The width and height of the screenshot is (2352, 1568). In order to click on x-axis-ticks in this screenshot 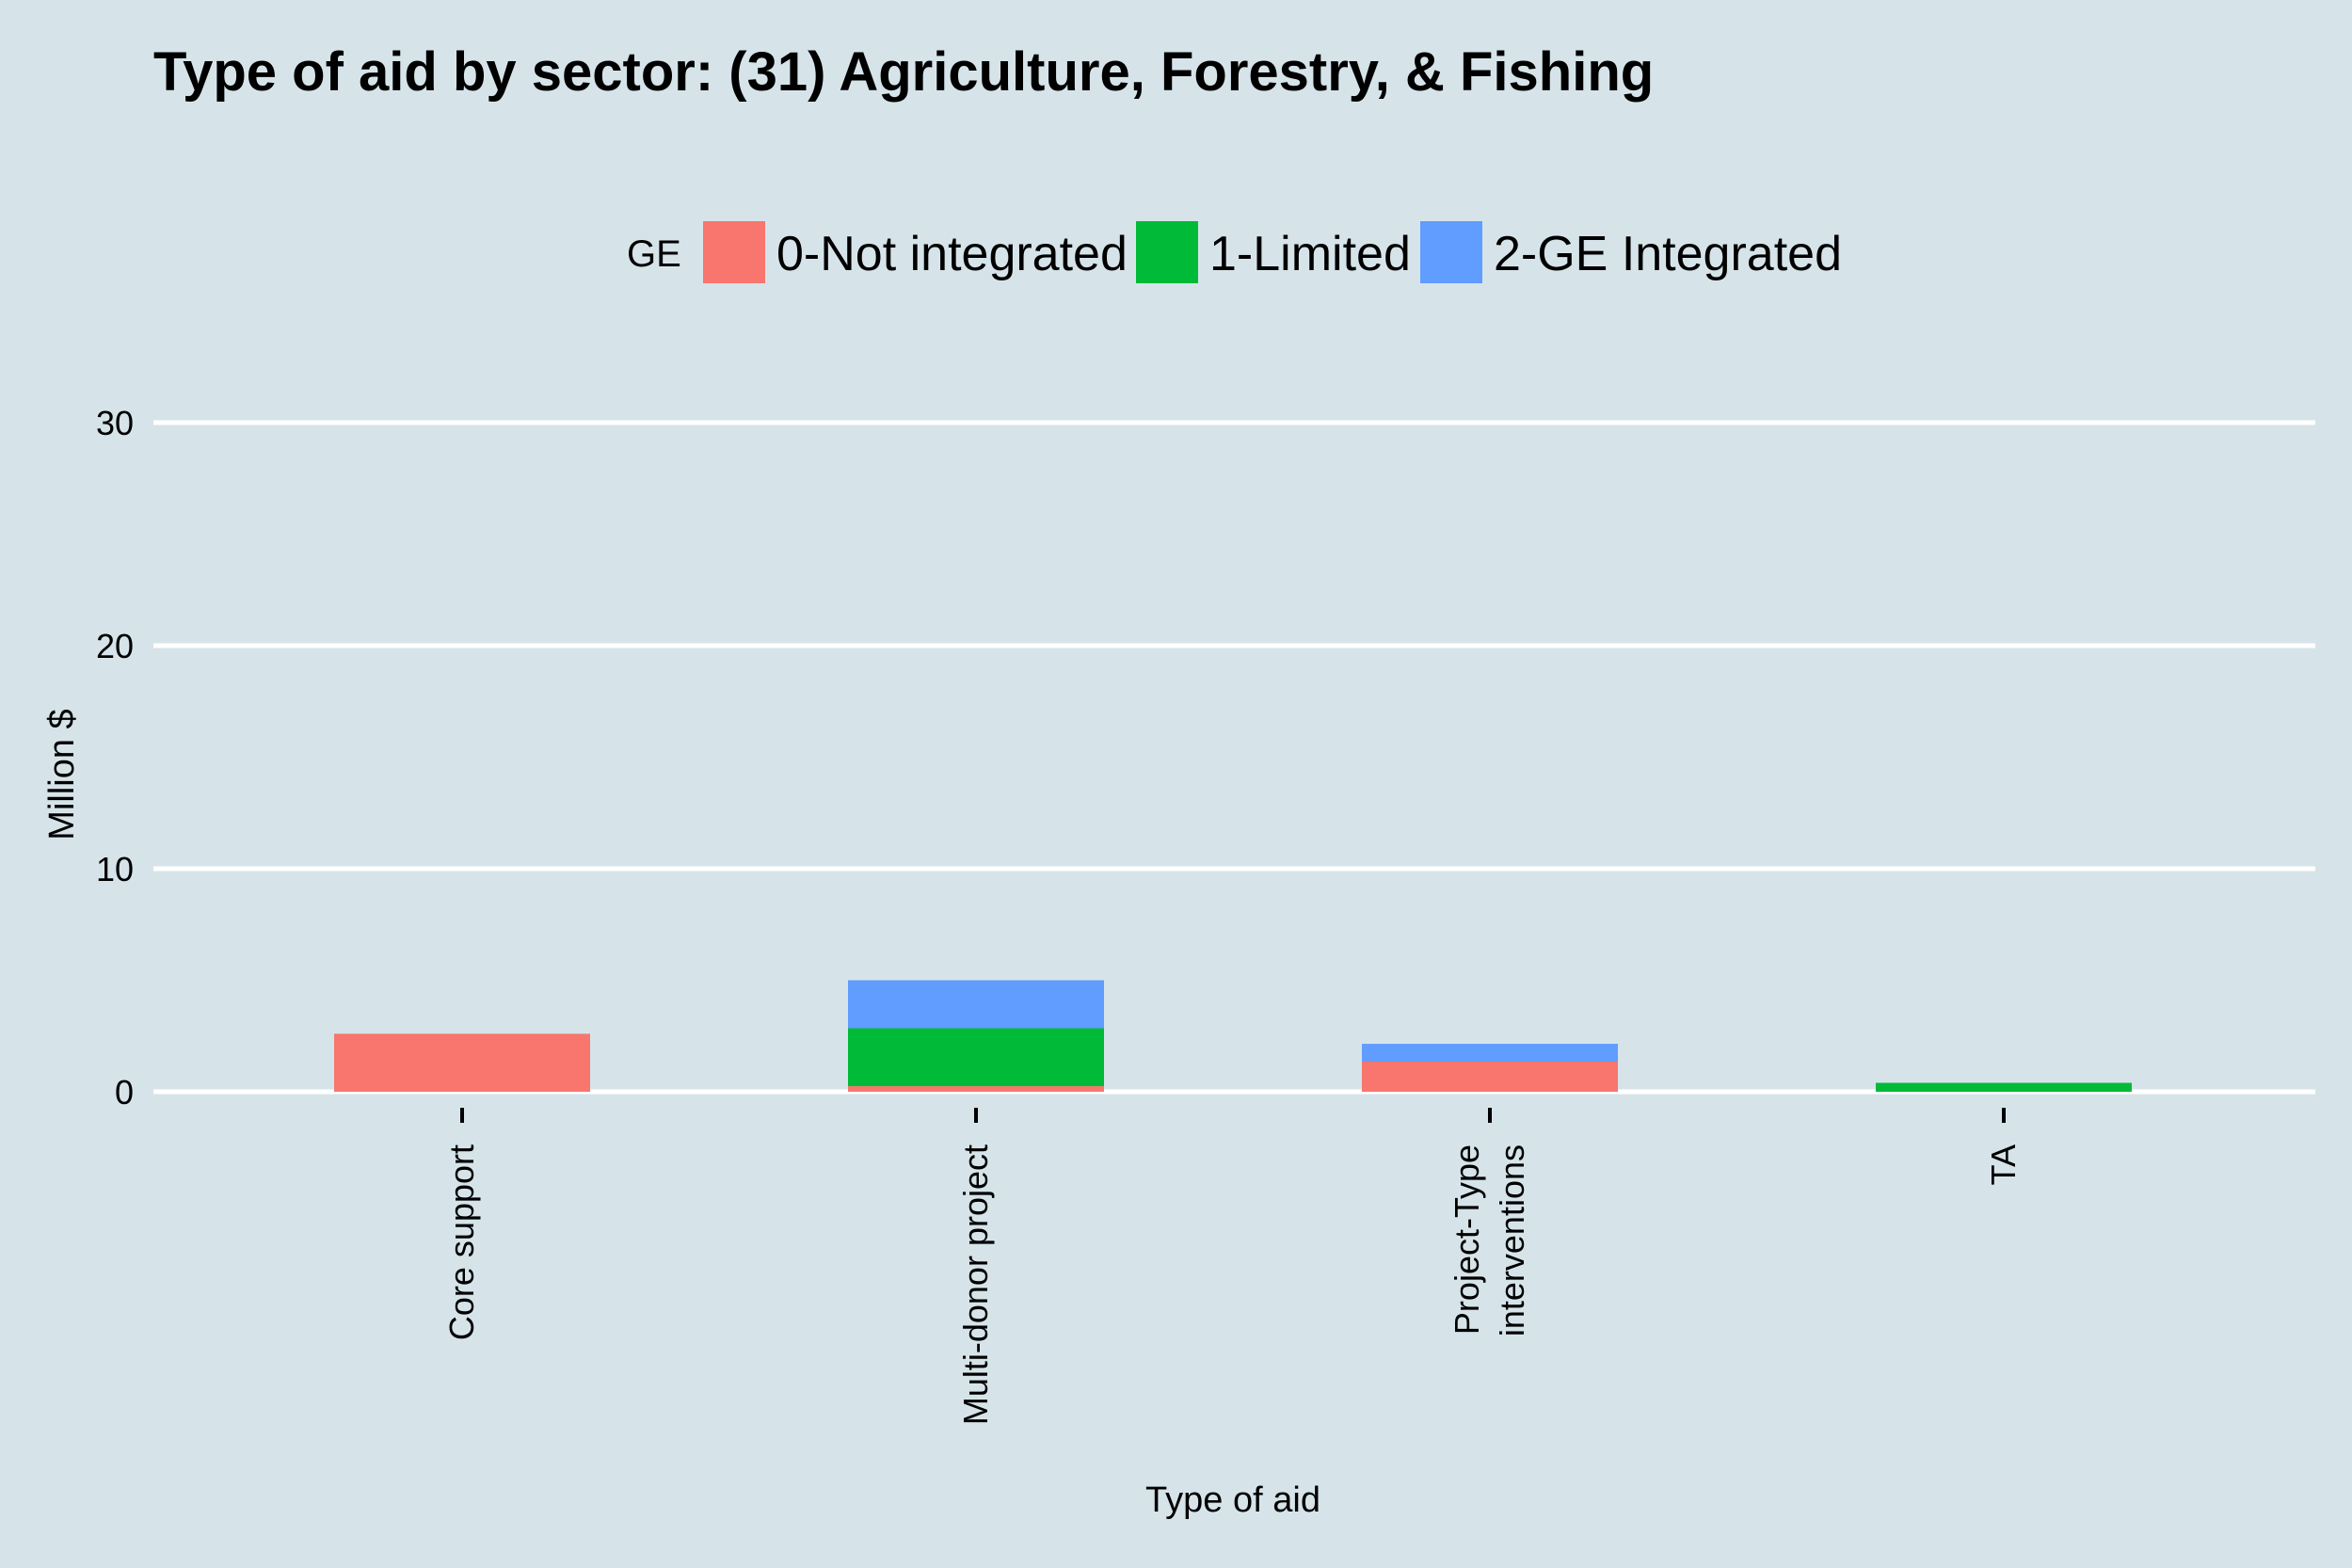, I will do `click(1233, 1115)`.